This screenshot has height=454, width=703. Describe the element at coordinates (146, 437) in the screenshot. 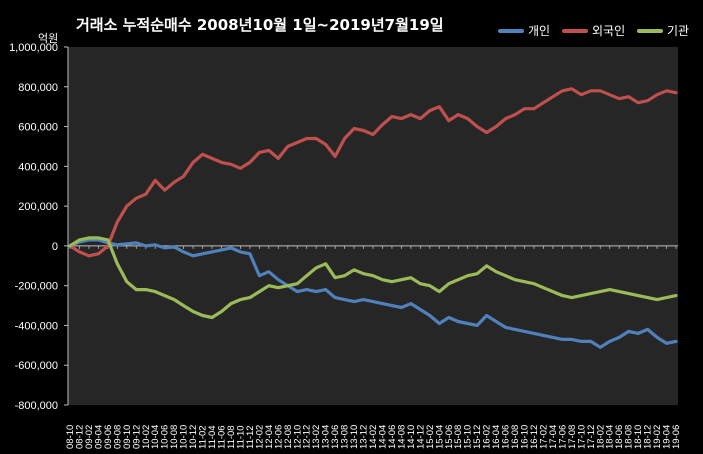

I see `x-tick-label: 10-02` at that location.